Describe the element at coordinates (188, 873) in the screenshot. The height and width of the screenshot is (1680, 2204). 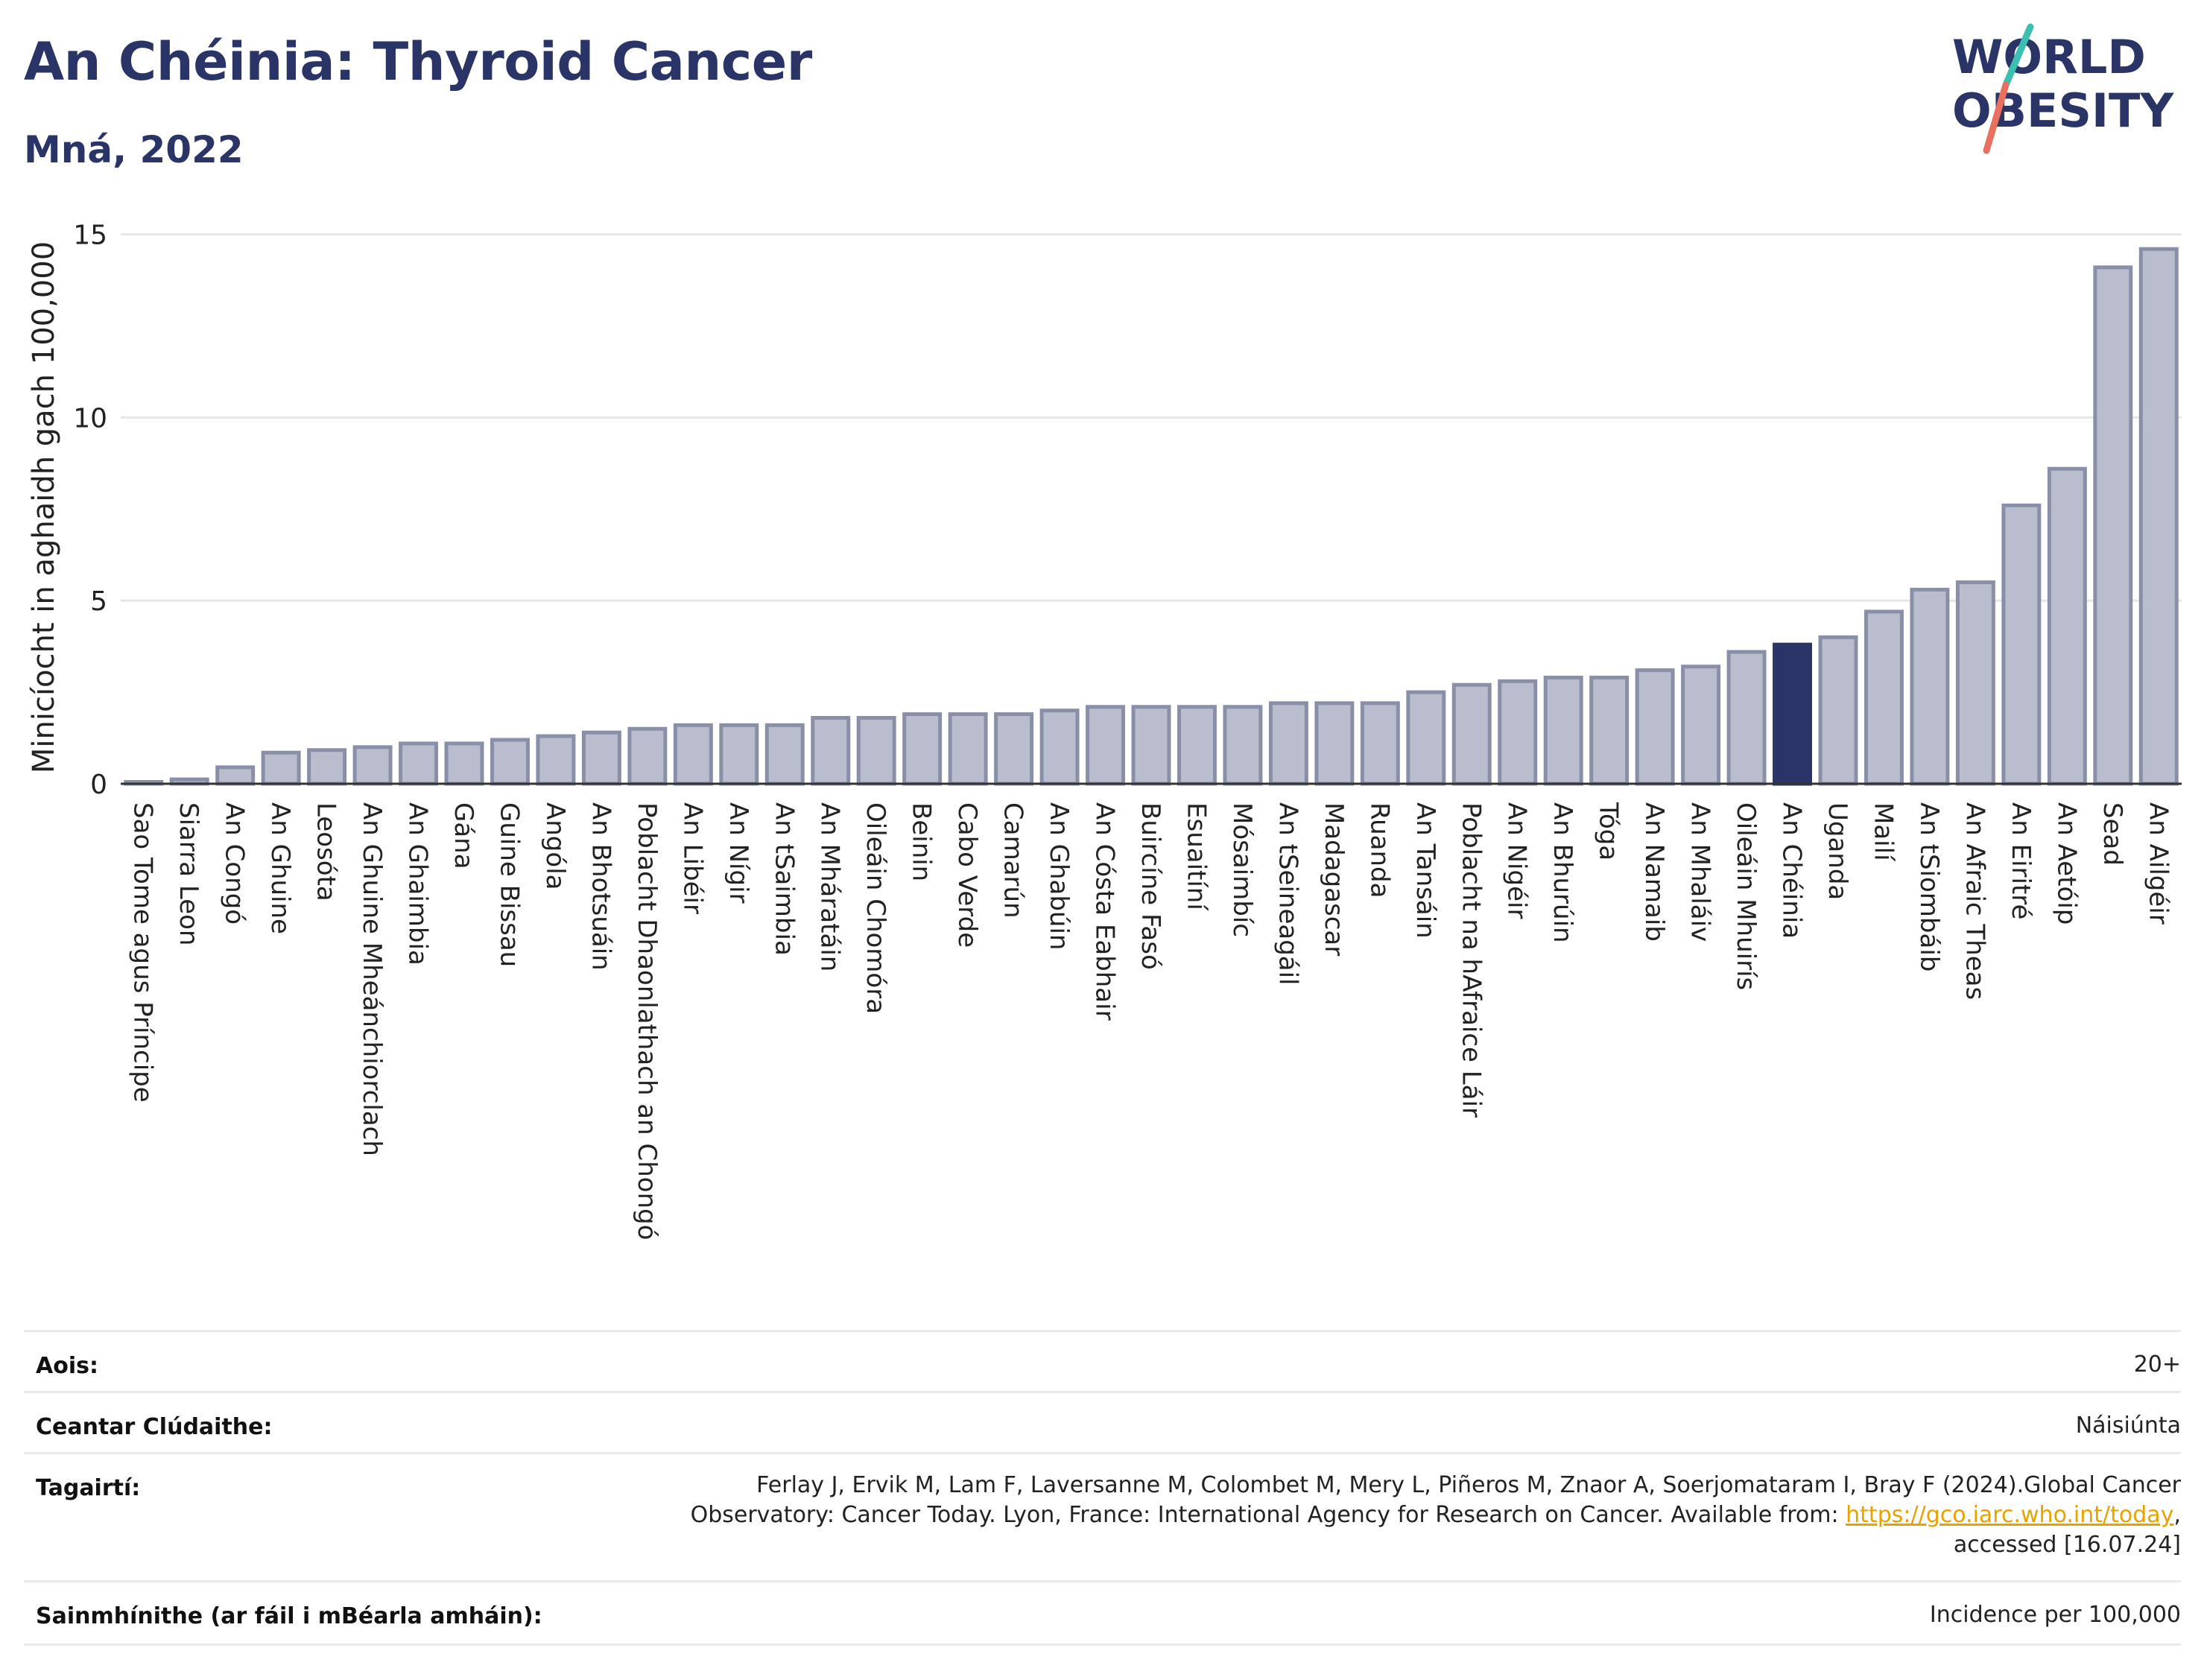
I see `x-tick-label: Siarra Leon` at that location.